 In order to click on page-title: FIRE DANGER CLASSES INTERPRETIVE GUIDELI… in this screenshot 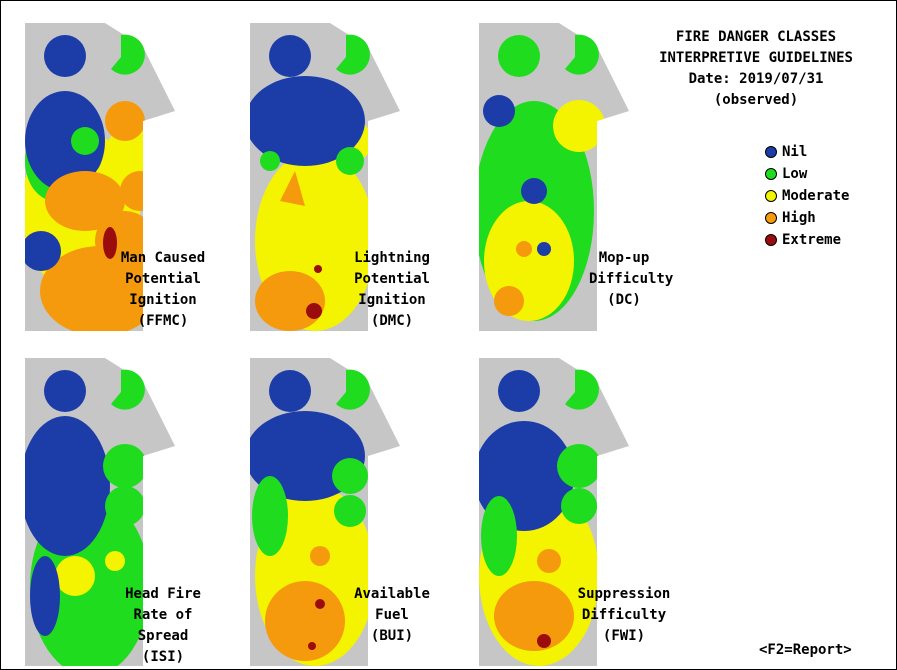, I will do `click(756, 69)`.